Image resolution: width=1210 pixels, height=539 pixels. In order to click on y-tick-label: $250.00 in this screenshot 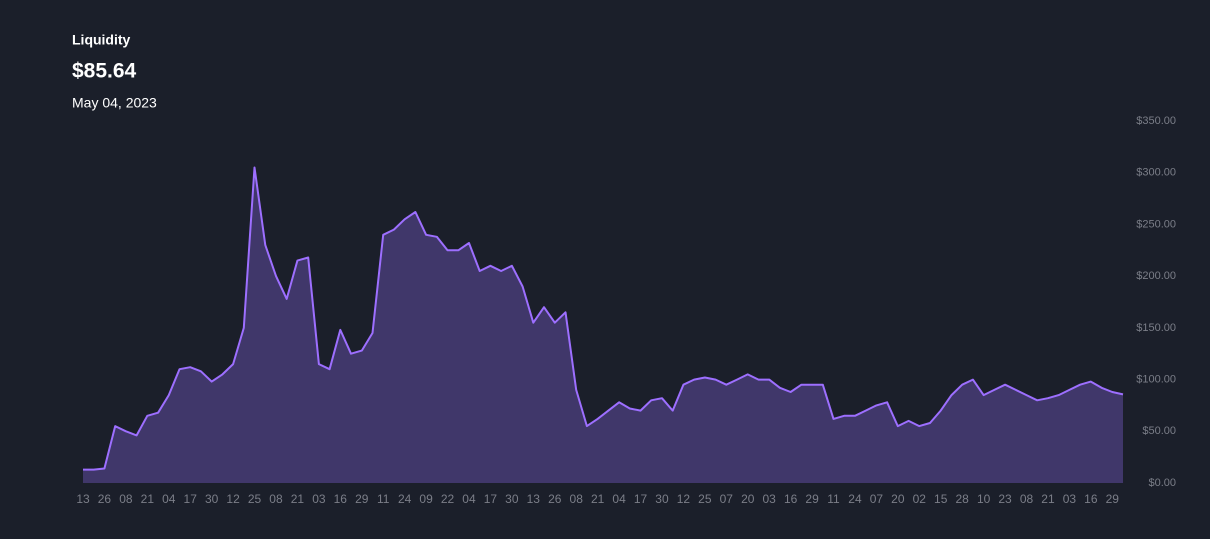, I will do `click(1156, 224)`.